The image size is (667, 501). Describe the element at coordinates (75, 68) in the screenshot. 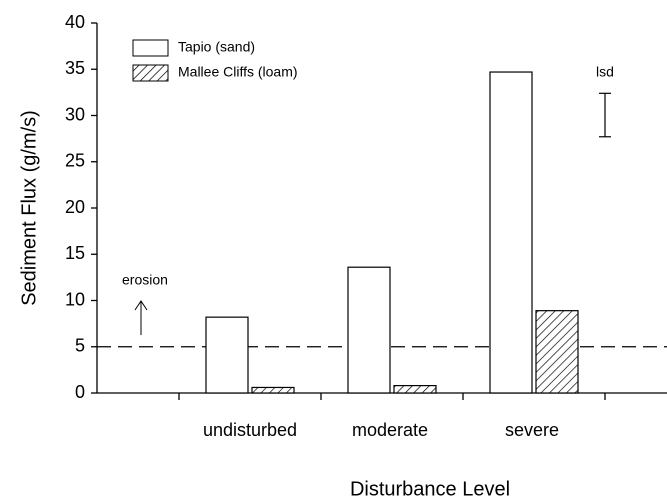

I see `y-tick-label: 35` at that location.